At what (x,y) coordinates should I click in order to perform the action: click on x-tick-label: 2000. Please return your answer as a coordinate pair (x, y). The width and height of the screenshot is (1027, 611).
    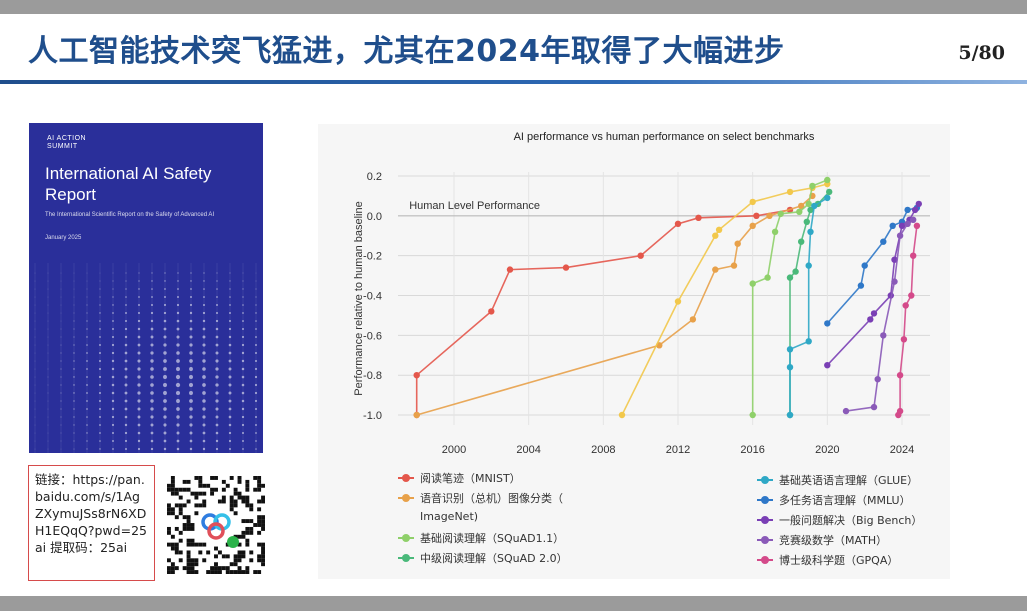
    Looking at the image, I should click on (454, 450).